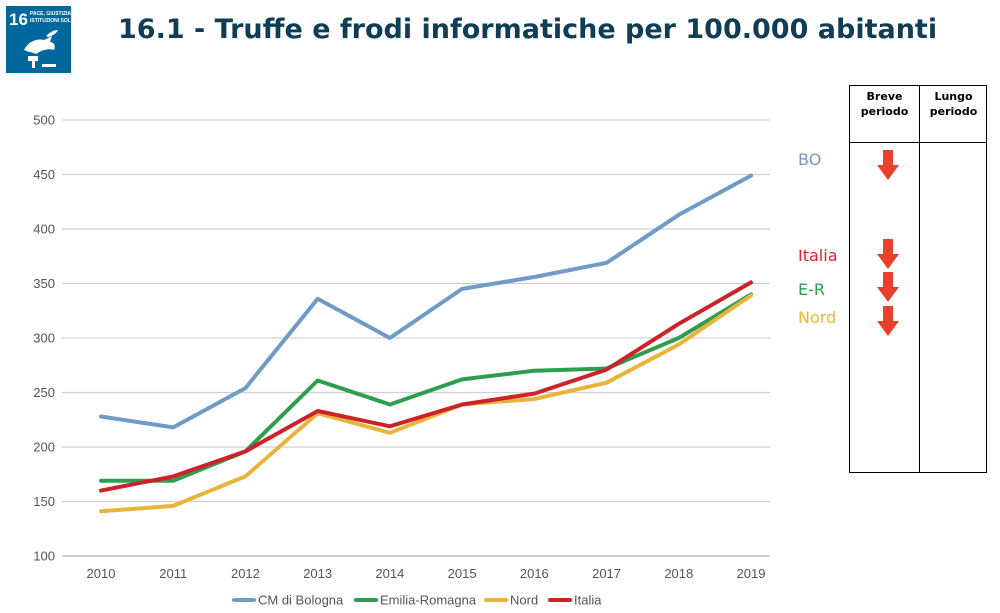  What do you see at coordinates (173, 573) in the screenshot?
I see `x-tick-2011: 2011` at bounding box center [173, 573].